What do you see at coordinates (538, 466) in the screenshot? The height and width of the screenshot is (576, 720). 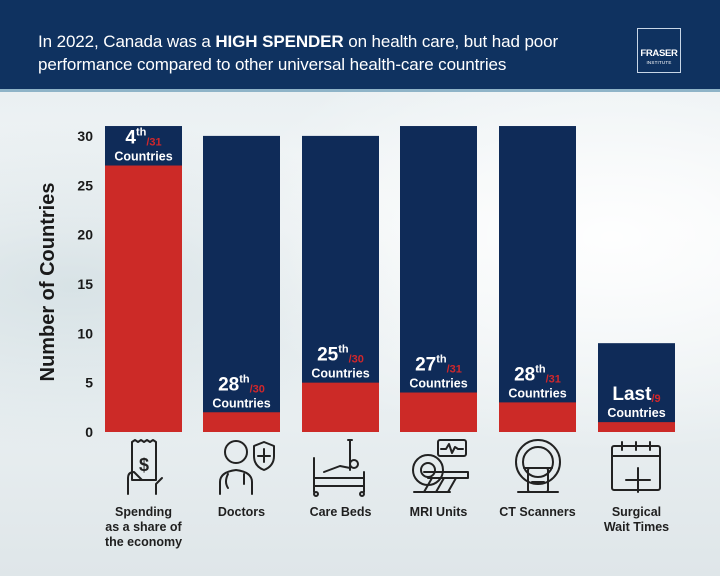 I see `ct-scanner-icon` at bounding box center [538, 466].